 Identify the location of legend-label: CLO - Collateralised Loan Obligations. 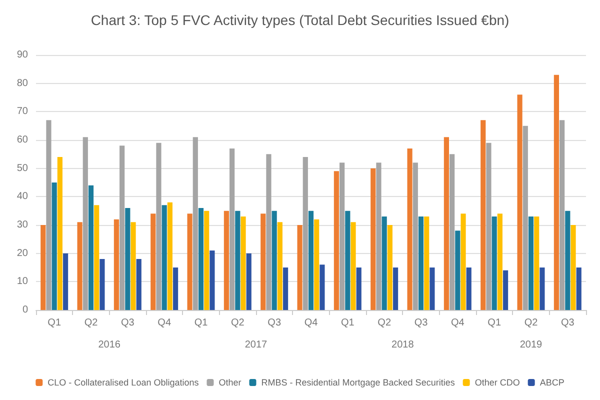
(124, 383).